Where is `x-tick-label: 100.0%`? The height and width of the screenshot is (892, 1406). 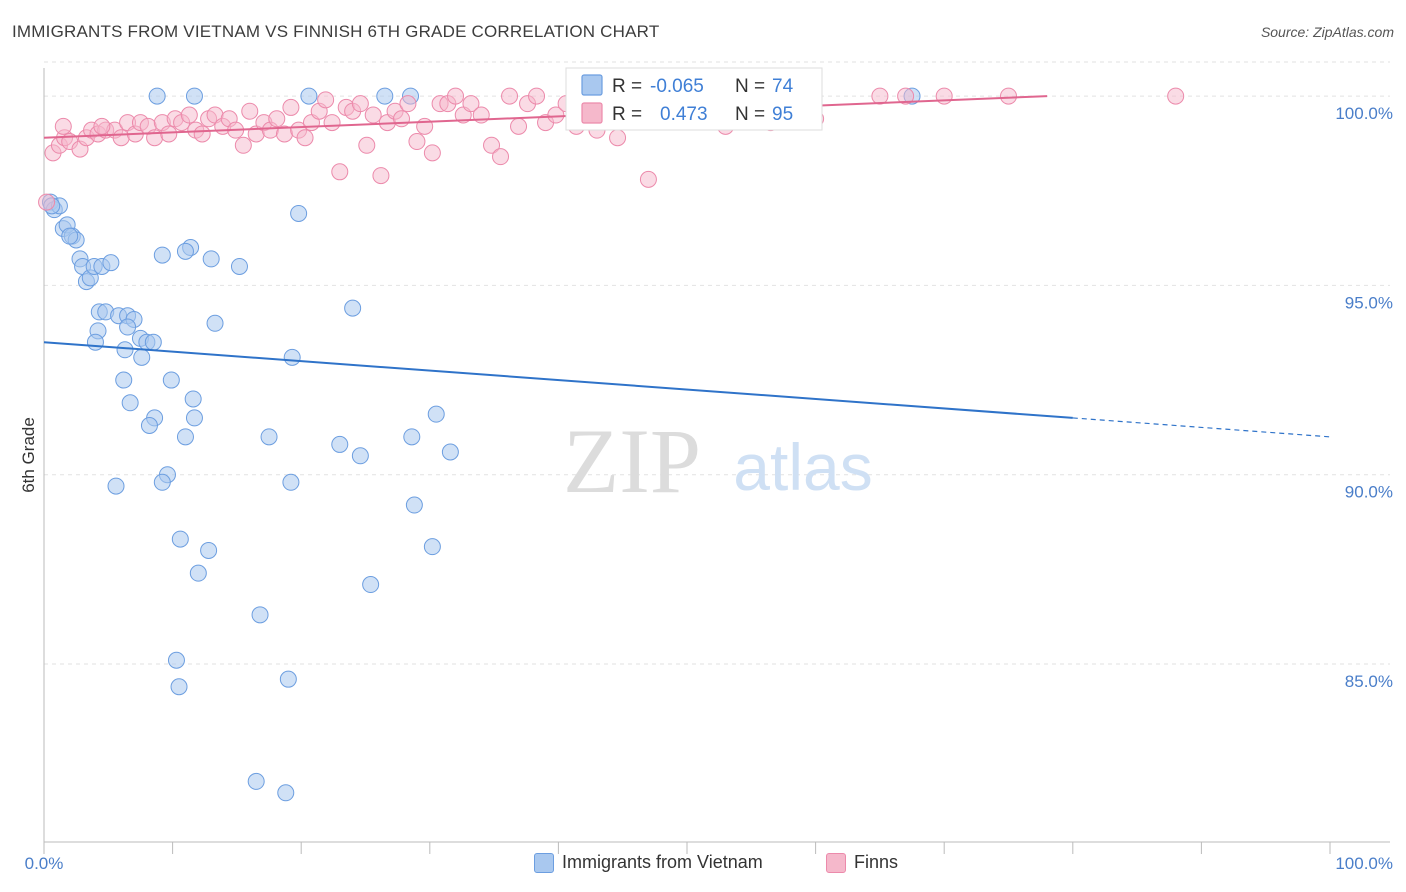 x-tick-label: 100.0% is located at coordinates (1364, 863).